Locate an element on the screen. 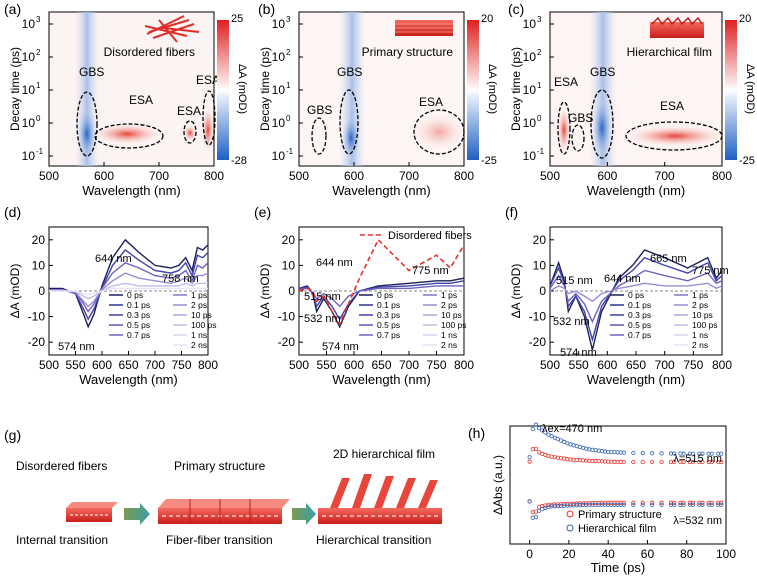  y-axis-label: ΔAbs (a.u.) is located at coordinates (498, 485).